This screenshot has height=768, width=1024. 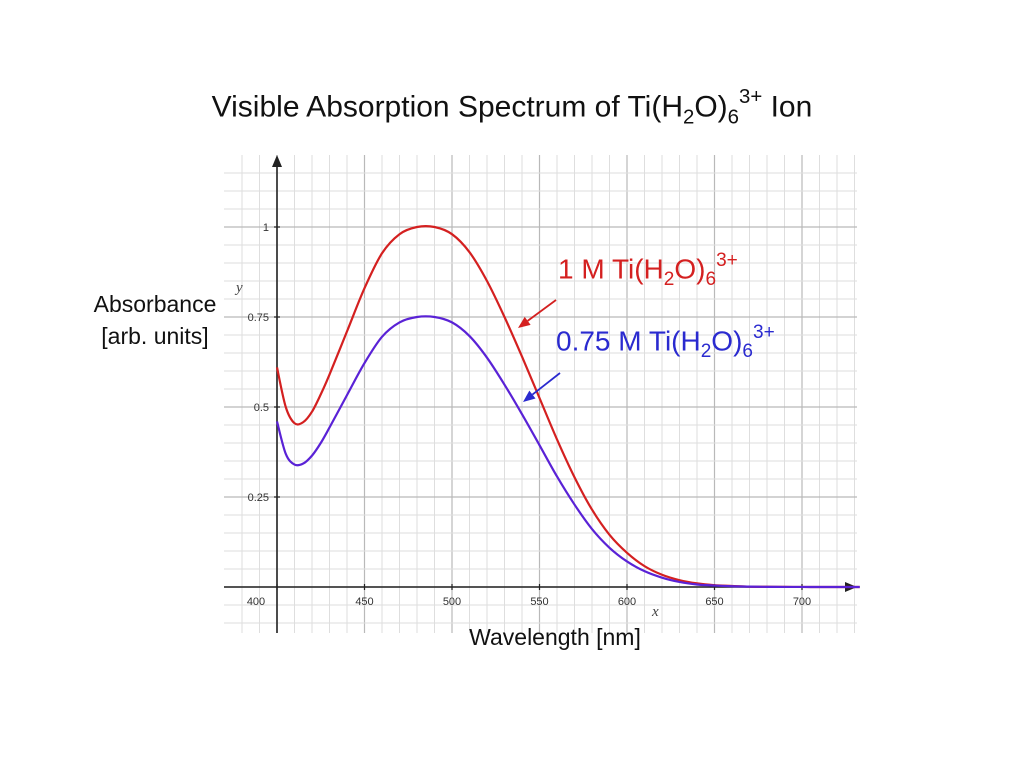 I want to click on y-axis-arrowhead, so click(x=277, y=161).